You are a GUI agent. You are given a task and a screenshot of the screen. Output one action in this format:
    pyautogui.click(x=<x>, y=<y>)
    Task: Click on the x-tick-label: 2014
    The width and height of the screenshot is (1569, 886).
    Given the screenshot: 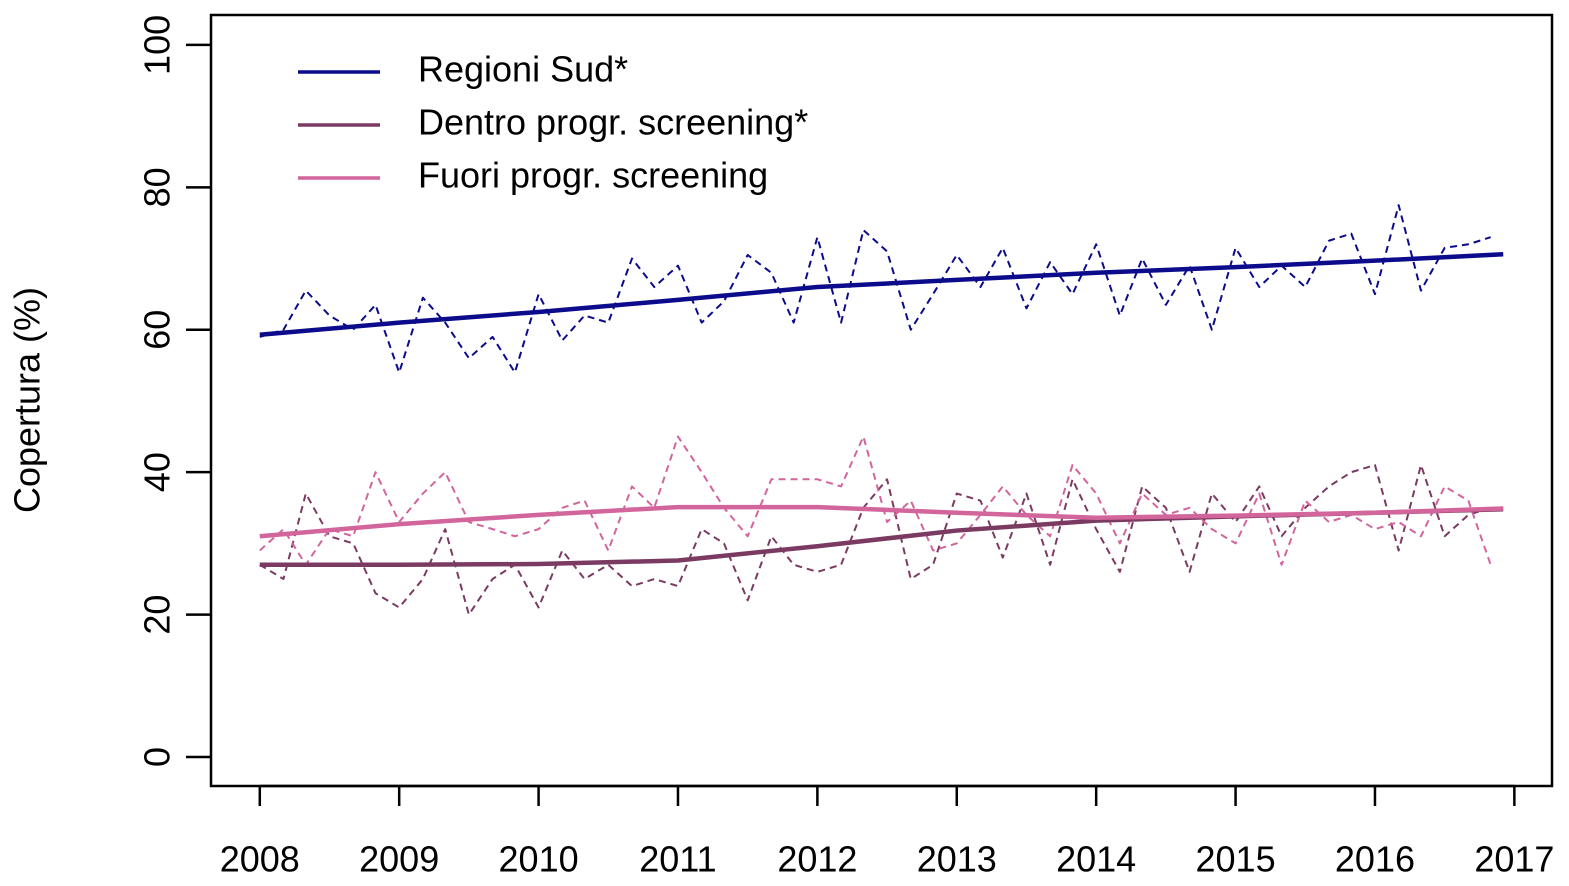 What is the action you would take?
    pyautogui.click(x=1096, y=859)
    